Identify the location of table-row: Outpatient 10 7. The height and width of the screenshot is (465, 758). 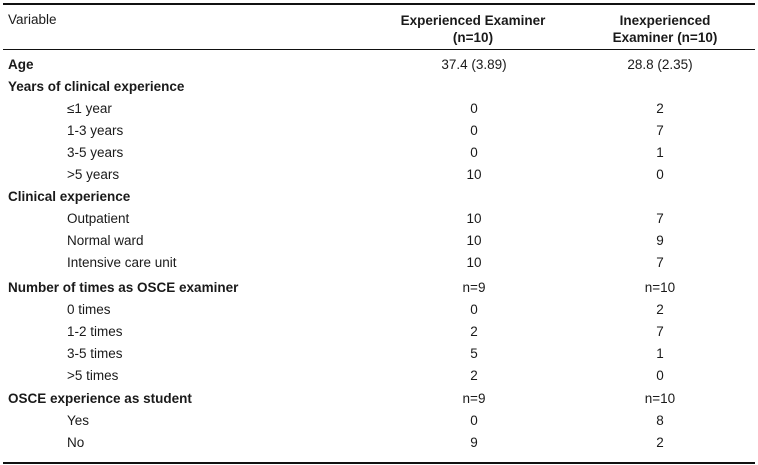
(379, 218).